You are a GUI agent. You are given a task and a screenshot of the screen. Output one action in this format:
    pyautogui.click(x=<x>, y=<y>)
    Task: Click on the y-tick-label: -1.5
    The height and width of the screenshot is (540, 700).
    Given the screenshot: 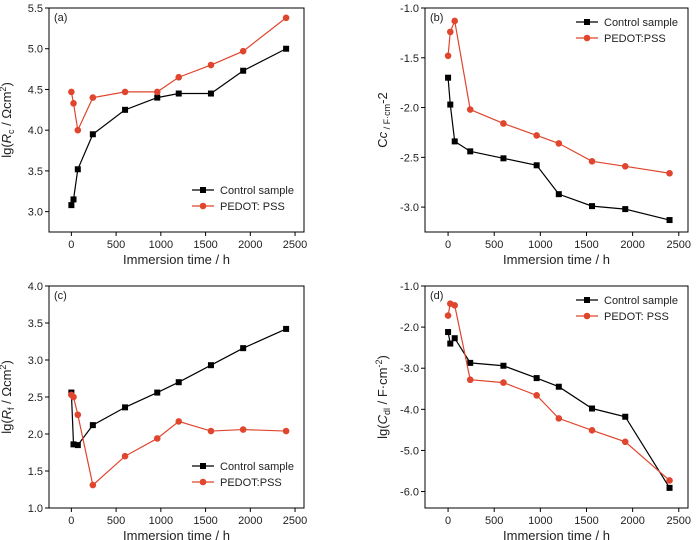 What is the action you would take?
    pyautogui.click(x=409, y=59)
    